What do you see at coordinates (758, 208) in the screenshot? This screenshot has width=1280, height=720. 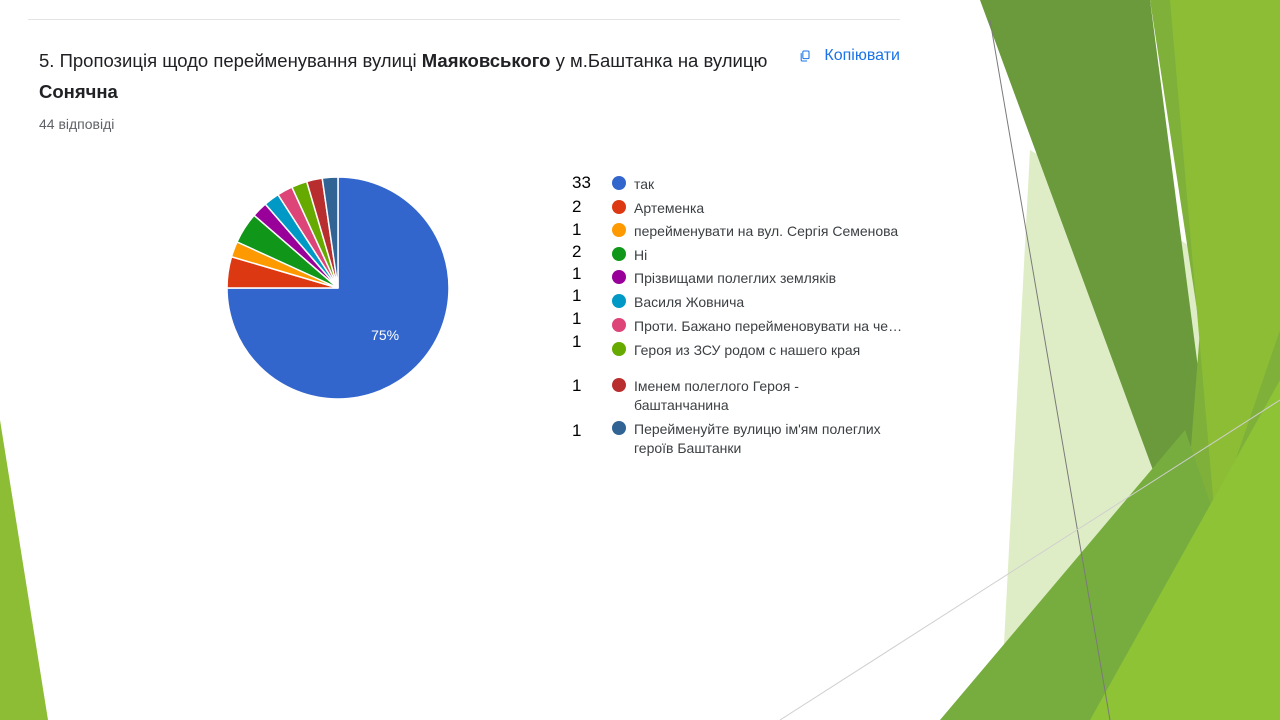 I see `legend-item: Артеменка` at bounding box center [758, 208].